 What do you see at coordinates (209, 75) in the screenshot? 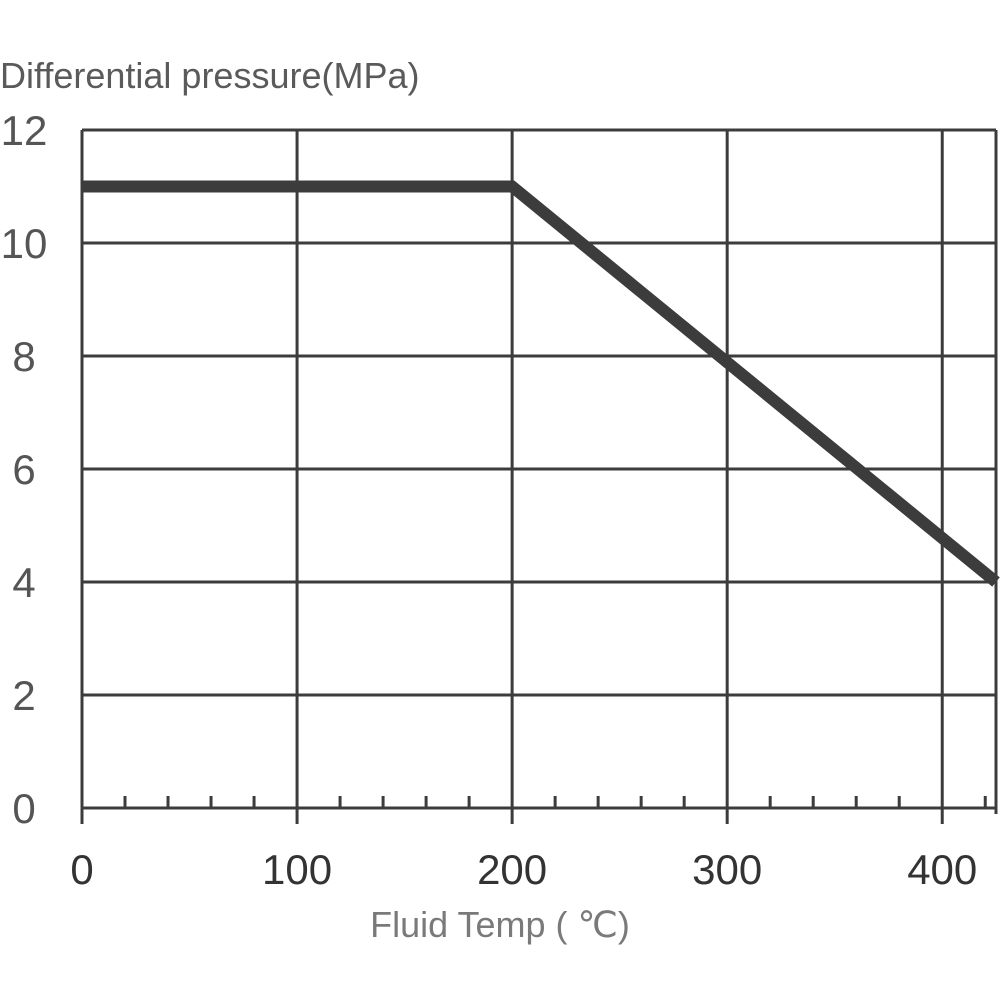
I see `y-axis-label: Differential pressure(MPa)` at bounding box center [209, 75].